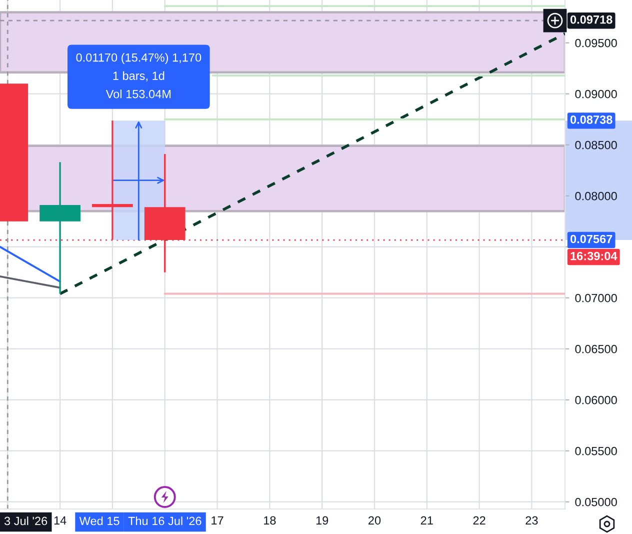 Image resolution: width=632 pixels, height=534 pixels. Describe the element at coordinates (532, 520) in the screenshot. I see `x-tick-label: 23` at that location.